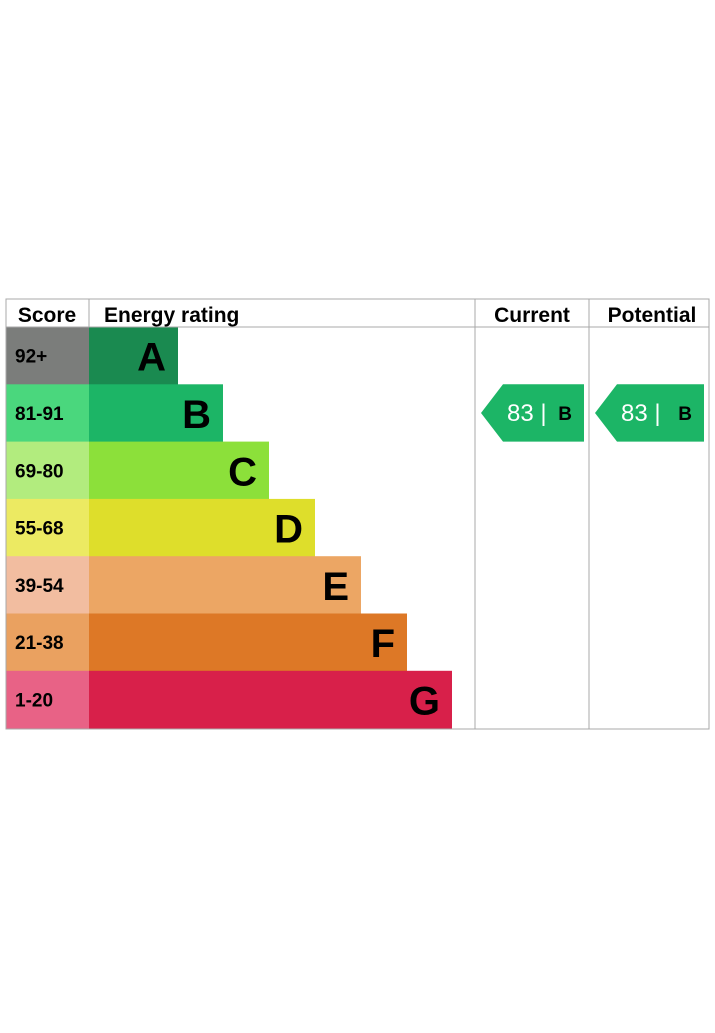  I want to click on current-rating-arrow, so click(532, 413).